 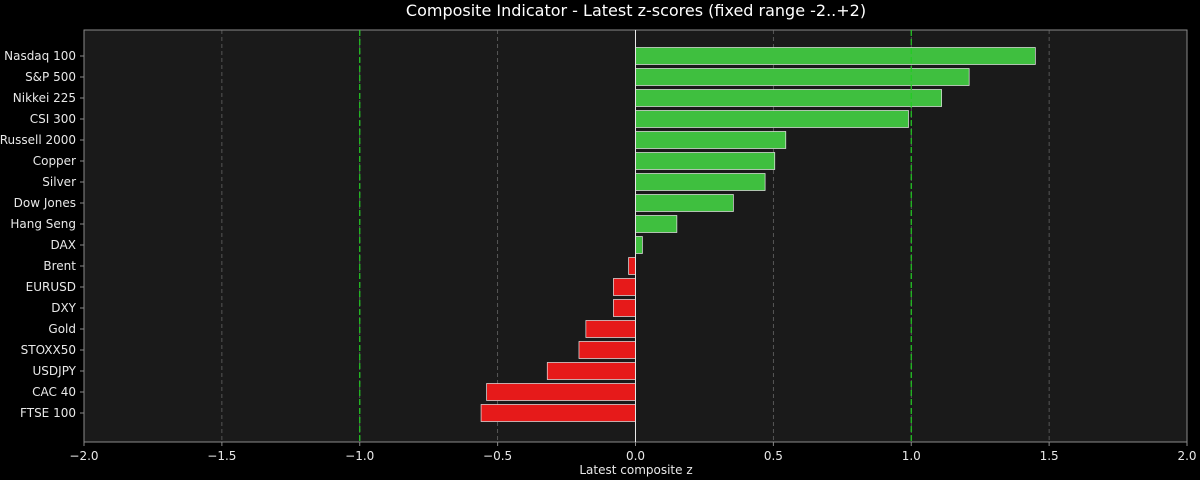 What do you see at coordinates (1186, 456) in the screenshot?
I see `x-tick-label: 2.0` at bounding box center [1186, 456].